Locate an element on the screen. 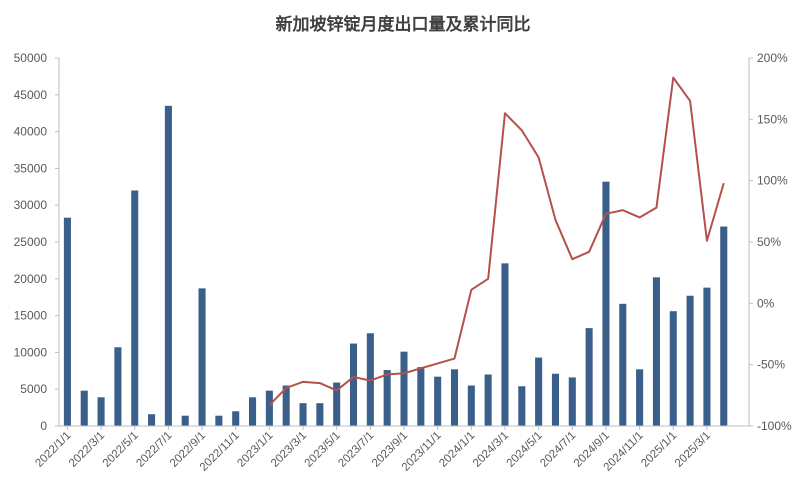  chart-title: 新加坡锌锭月度出口量及累计同比 is located at coordinates (403, 24).